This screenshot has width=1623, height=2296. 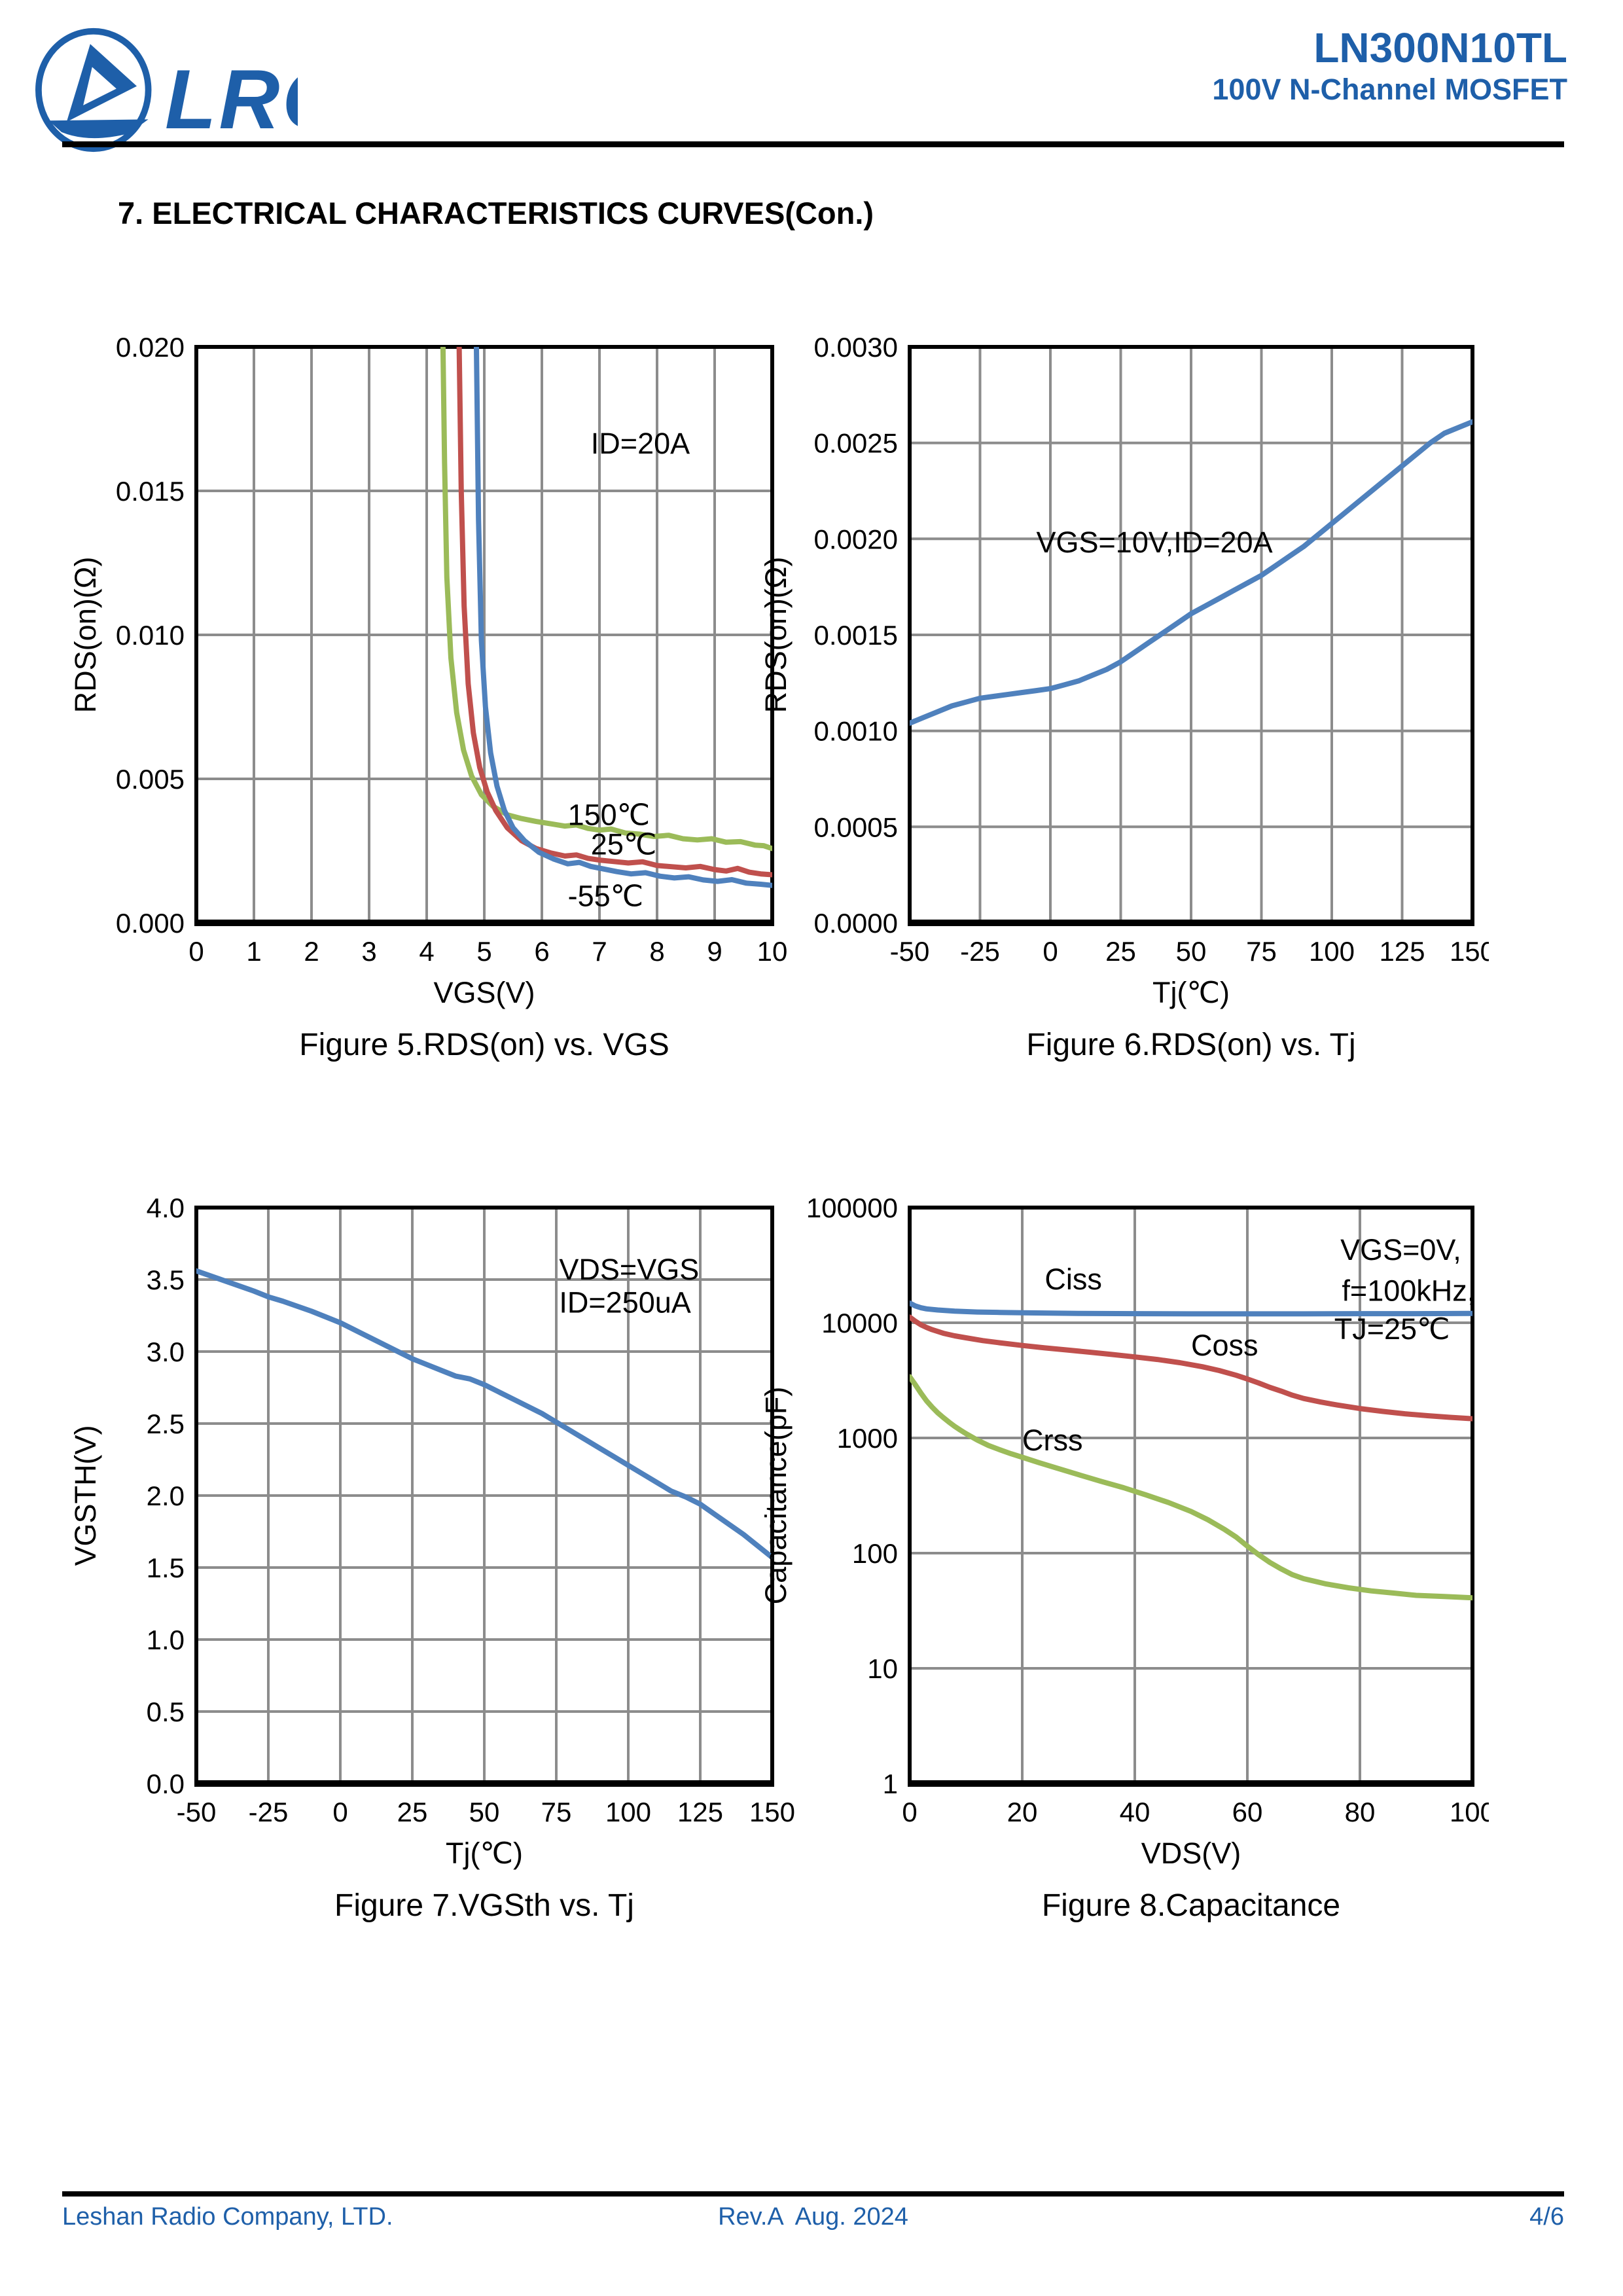 What do you see at coordinates (1546, 2217) in the screenshot?
I see `footer-page-number: 4/6` at bounding box center [1546, 2217].